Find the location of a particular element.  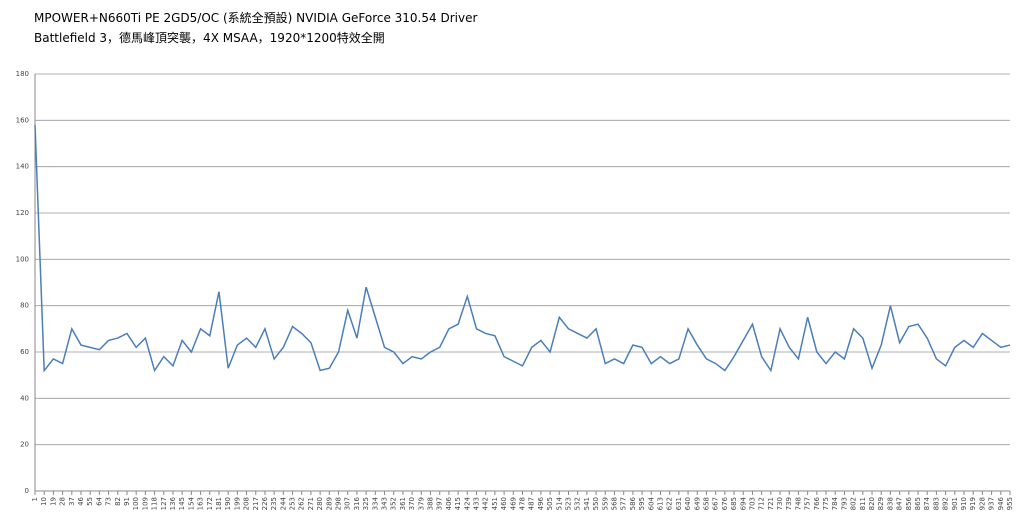

x-tick-label: 145 is located at coordinates (182, 503).